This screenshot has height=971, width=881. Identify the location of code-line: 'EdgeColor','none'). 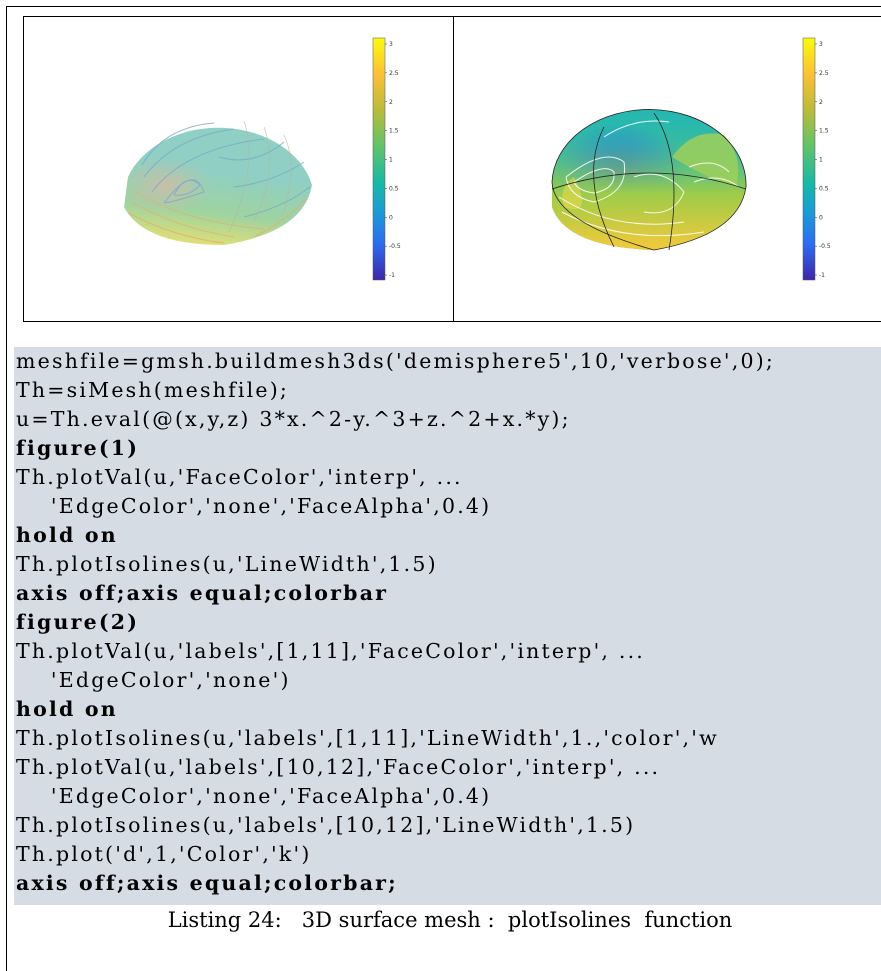
(153, 680).